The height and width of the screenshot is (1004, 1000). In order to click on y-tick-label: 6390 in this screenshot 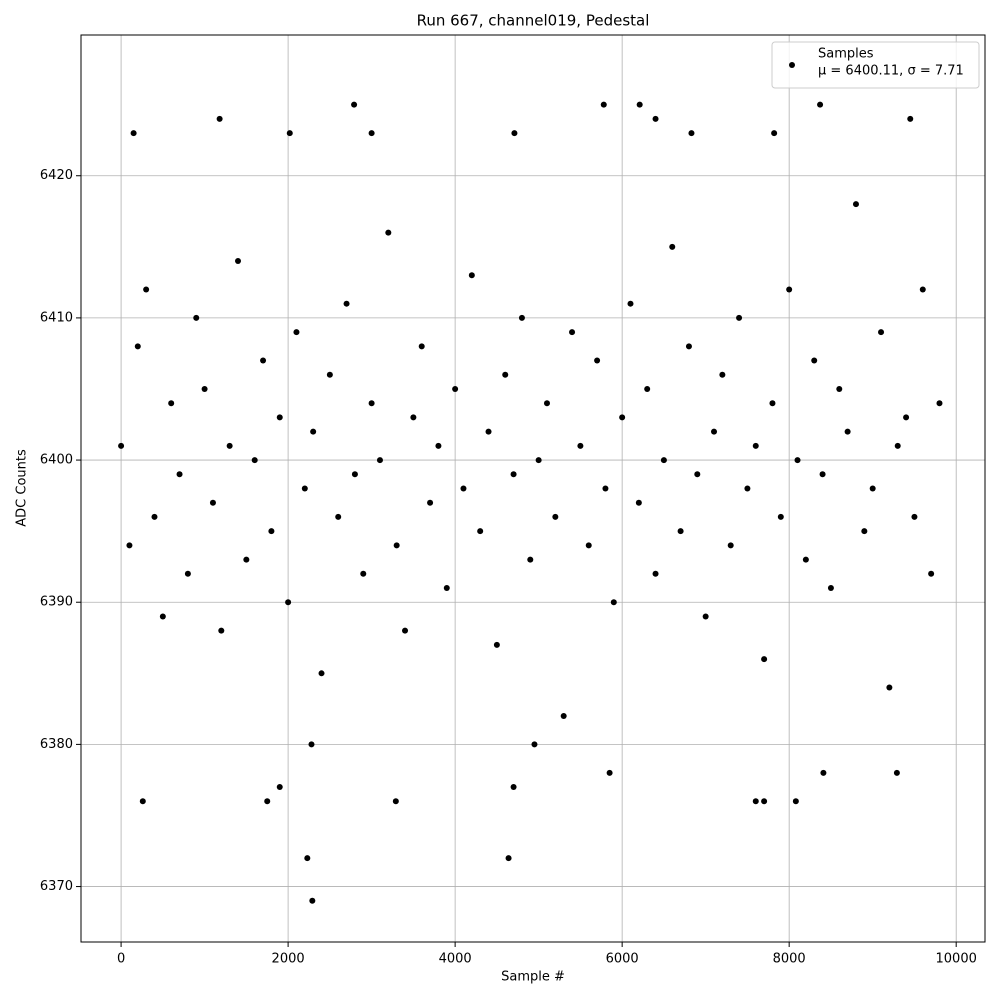, I will do `click(56, 602)`.